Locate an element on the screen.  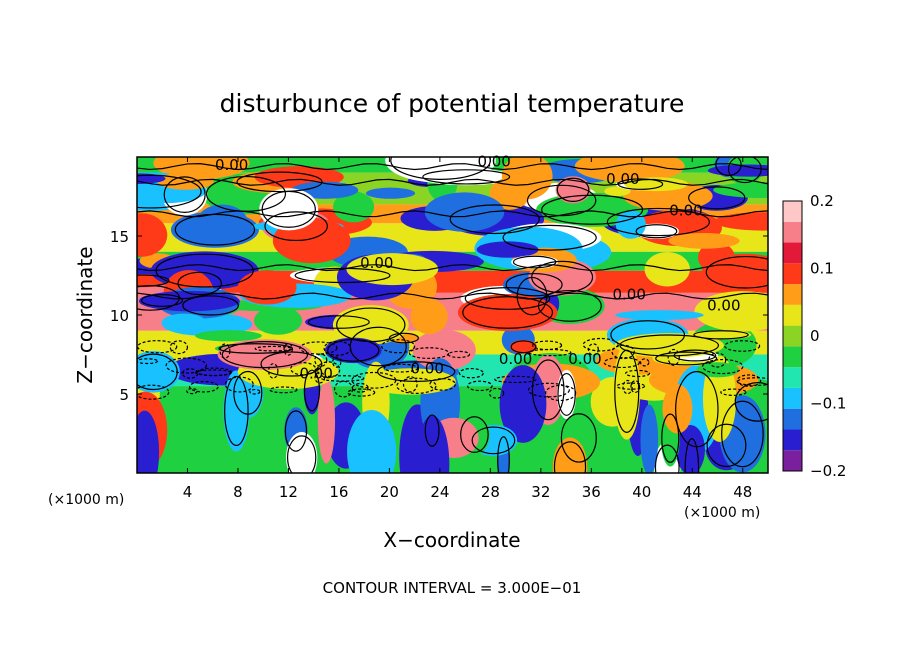
y-tick-label: 10 is located at coordinates (119, 316).